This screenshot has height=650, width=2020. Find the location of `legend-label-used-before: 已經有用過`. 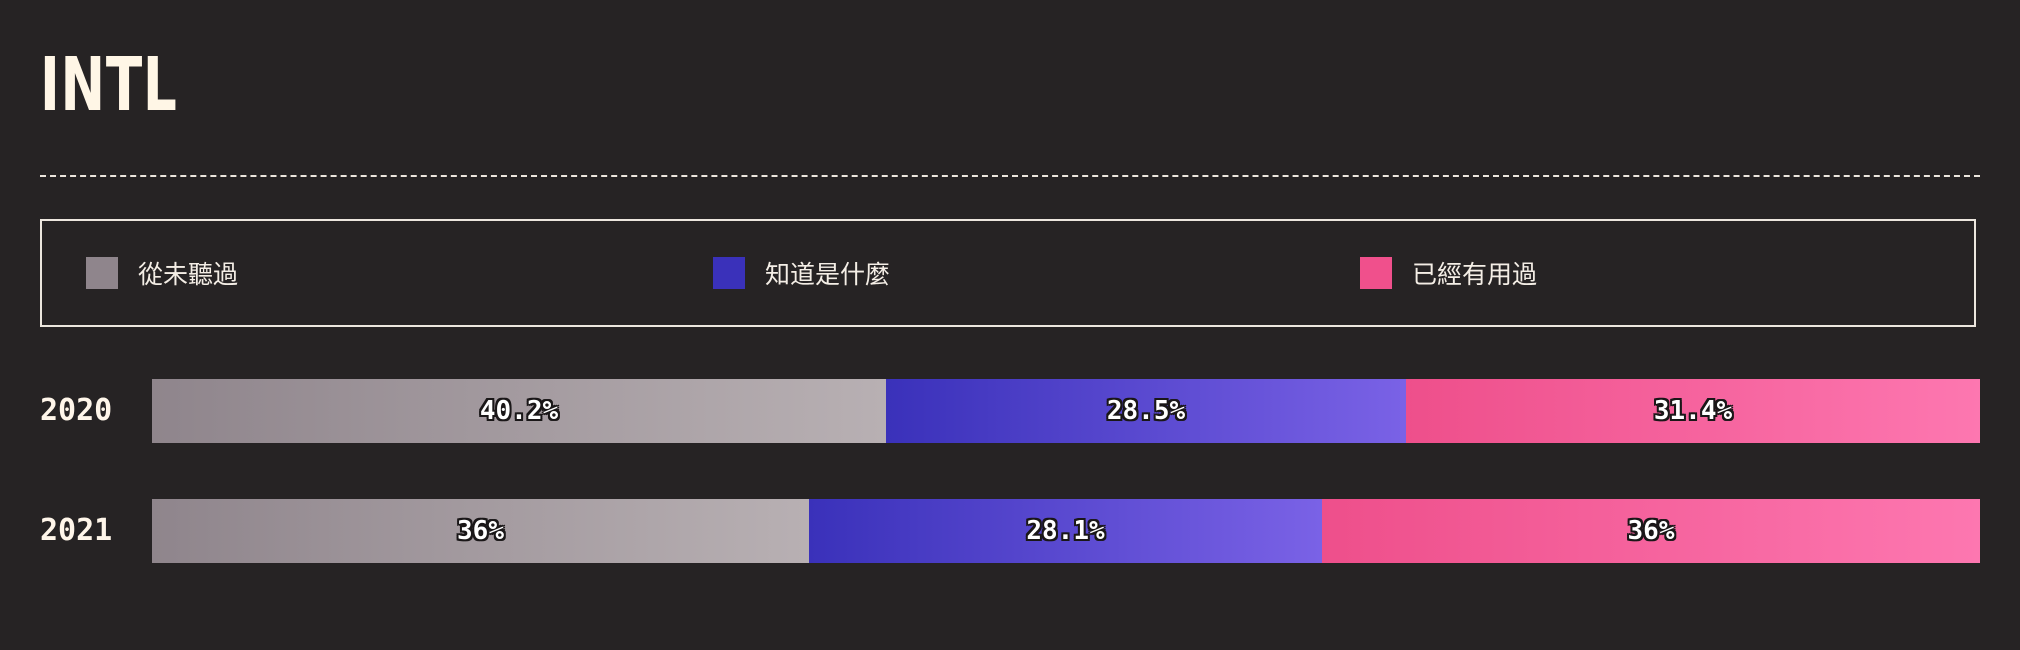

legend-label-used-before: 已經有用過 is located at coordinates (1475, 274).